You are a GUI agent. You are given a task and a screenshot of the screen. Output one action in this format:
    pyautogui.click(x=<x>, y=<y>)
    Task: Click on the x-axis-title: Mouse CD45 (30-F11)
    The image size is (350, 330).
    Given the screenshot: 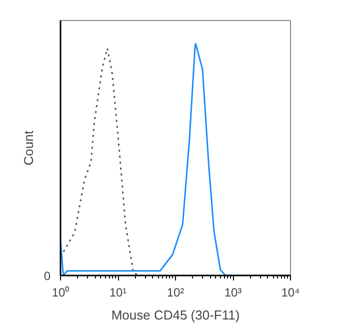 What is the action you would take?
    pyautogui.click(x=175, y=315)
    